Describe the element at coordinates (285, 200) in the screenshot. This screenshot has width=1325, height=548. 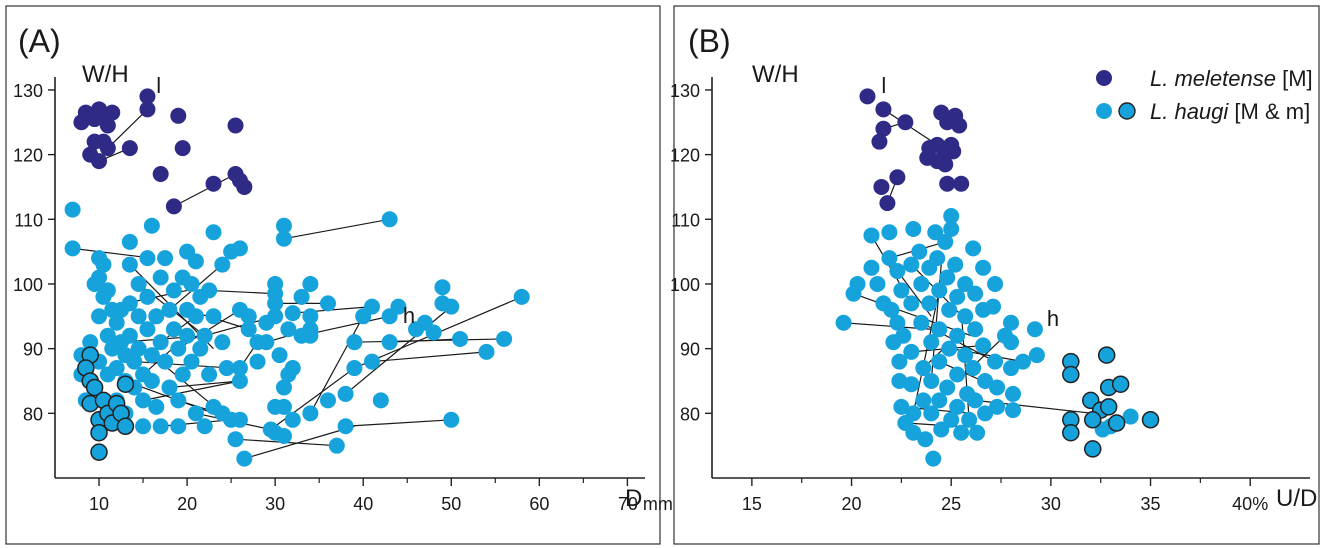
I see `panel-a-annotations: lh` at that location.